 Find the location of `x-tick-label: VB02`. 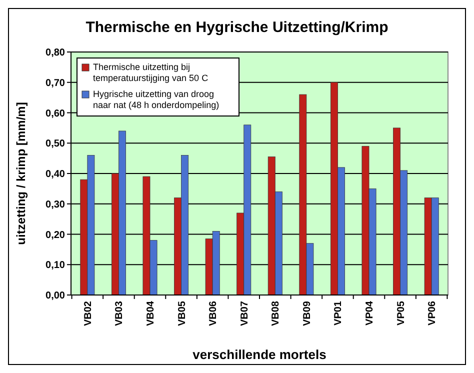

x-tick-label: VB02 is located at coordinates (88, 313).